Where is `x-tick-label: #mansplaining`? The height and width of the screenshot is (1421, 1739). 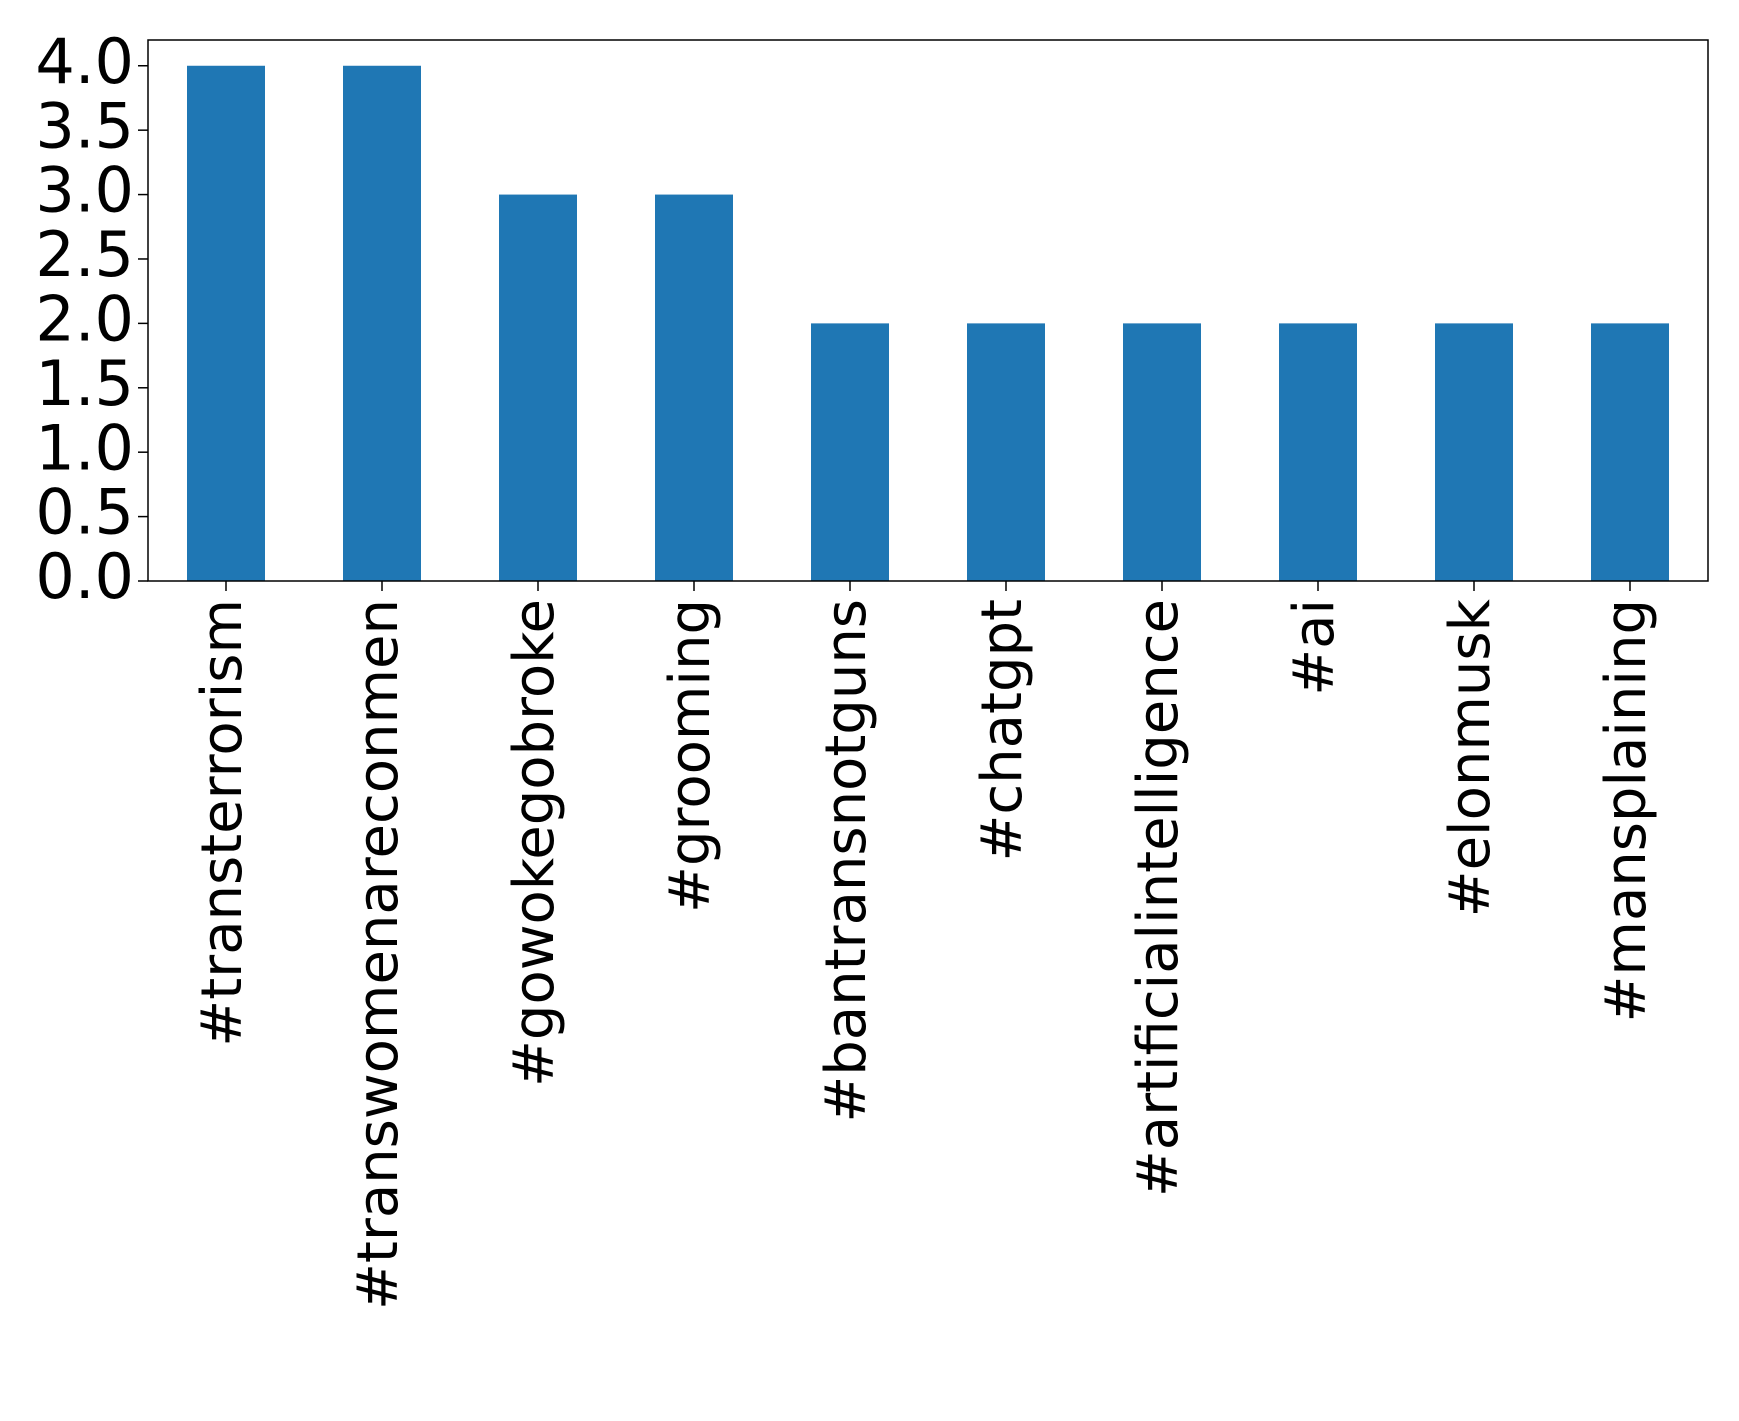
x-tick-label: #mansplaining is located at coordinates (1626, 811).